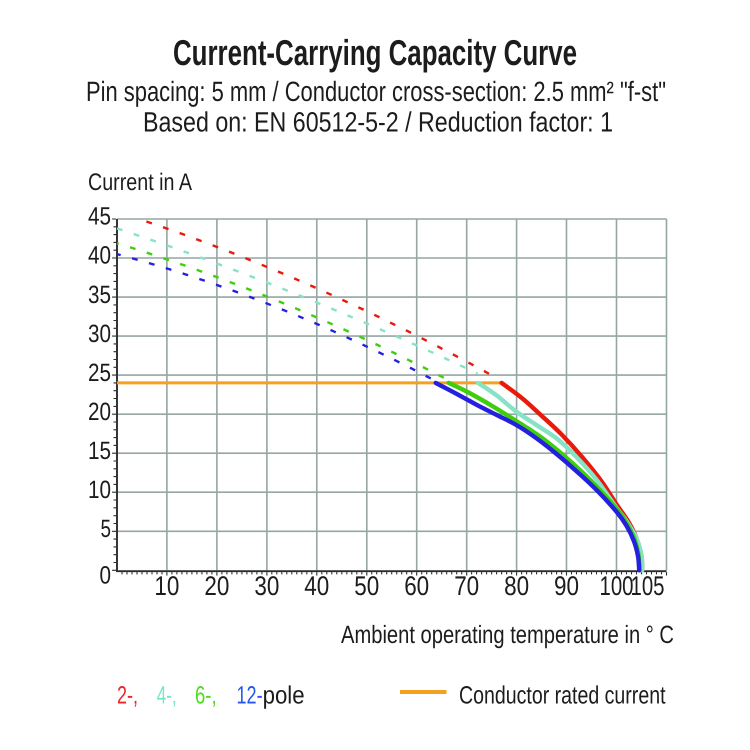 The image size is (750, 750). Describe the element at coordinates (140, 182) in the screenshot. I see `svg-text: Current in A` at that location.